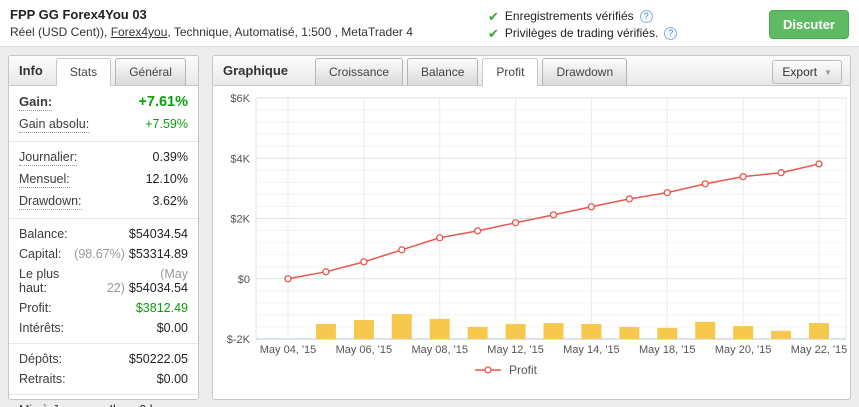 The height and width of the screenshot is (407, 859). Describe the element at coordinates (506, 370) in the screenshot. I see `chart-legend: Profit` at that location.